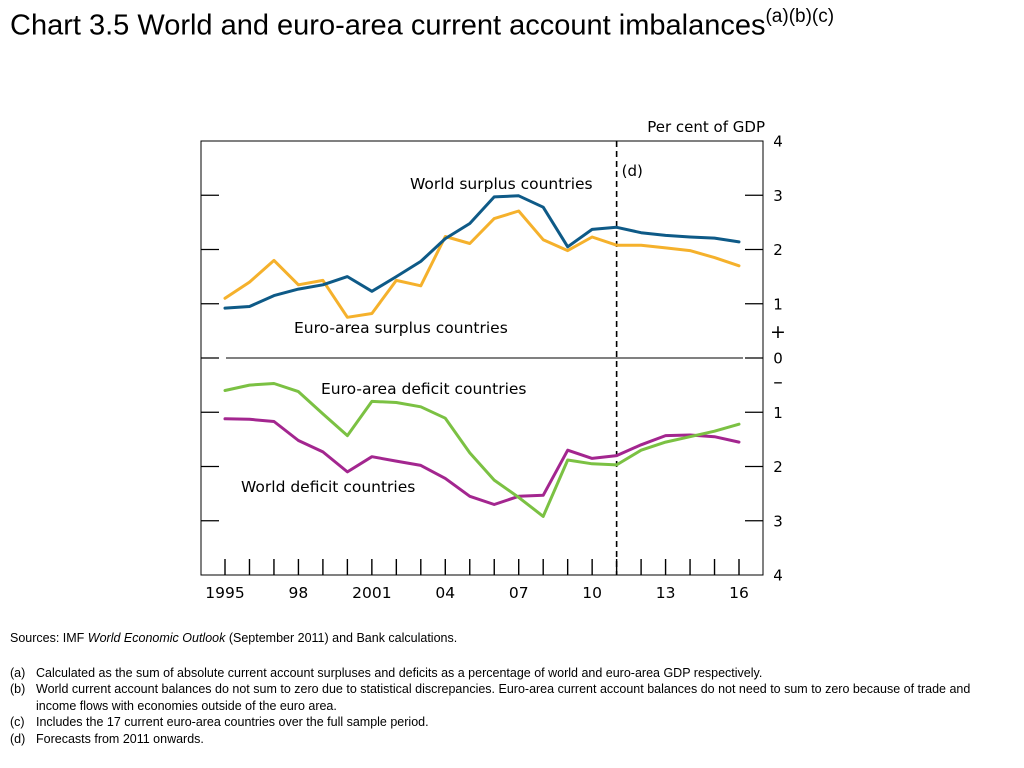 This screenshot has height=768, width=1024. What do you see at coordinates (120, 738) in the screenshot?
I see `footnote-text: Forecasts from 2011 onwards.` at bounding box center [120, 738].